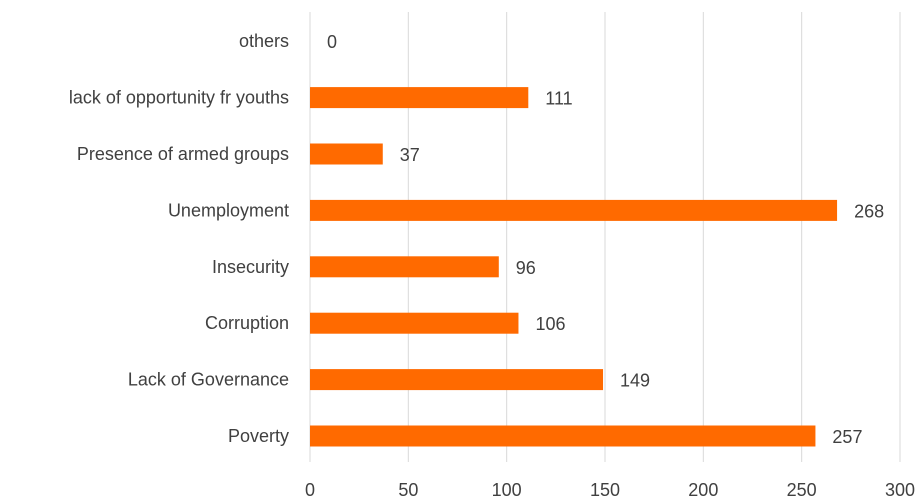  I want to click on category-label: Lack of Governance, so click(208, 380).